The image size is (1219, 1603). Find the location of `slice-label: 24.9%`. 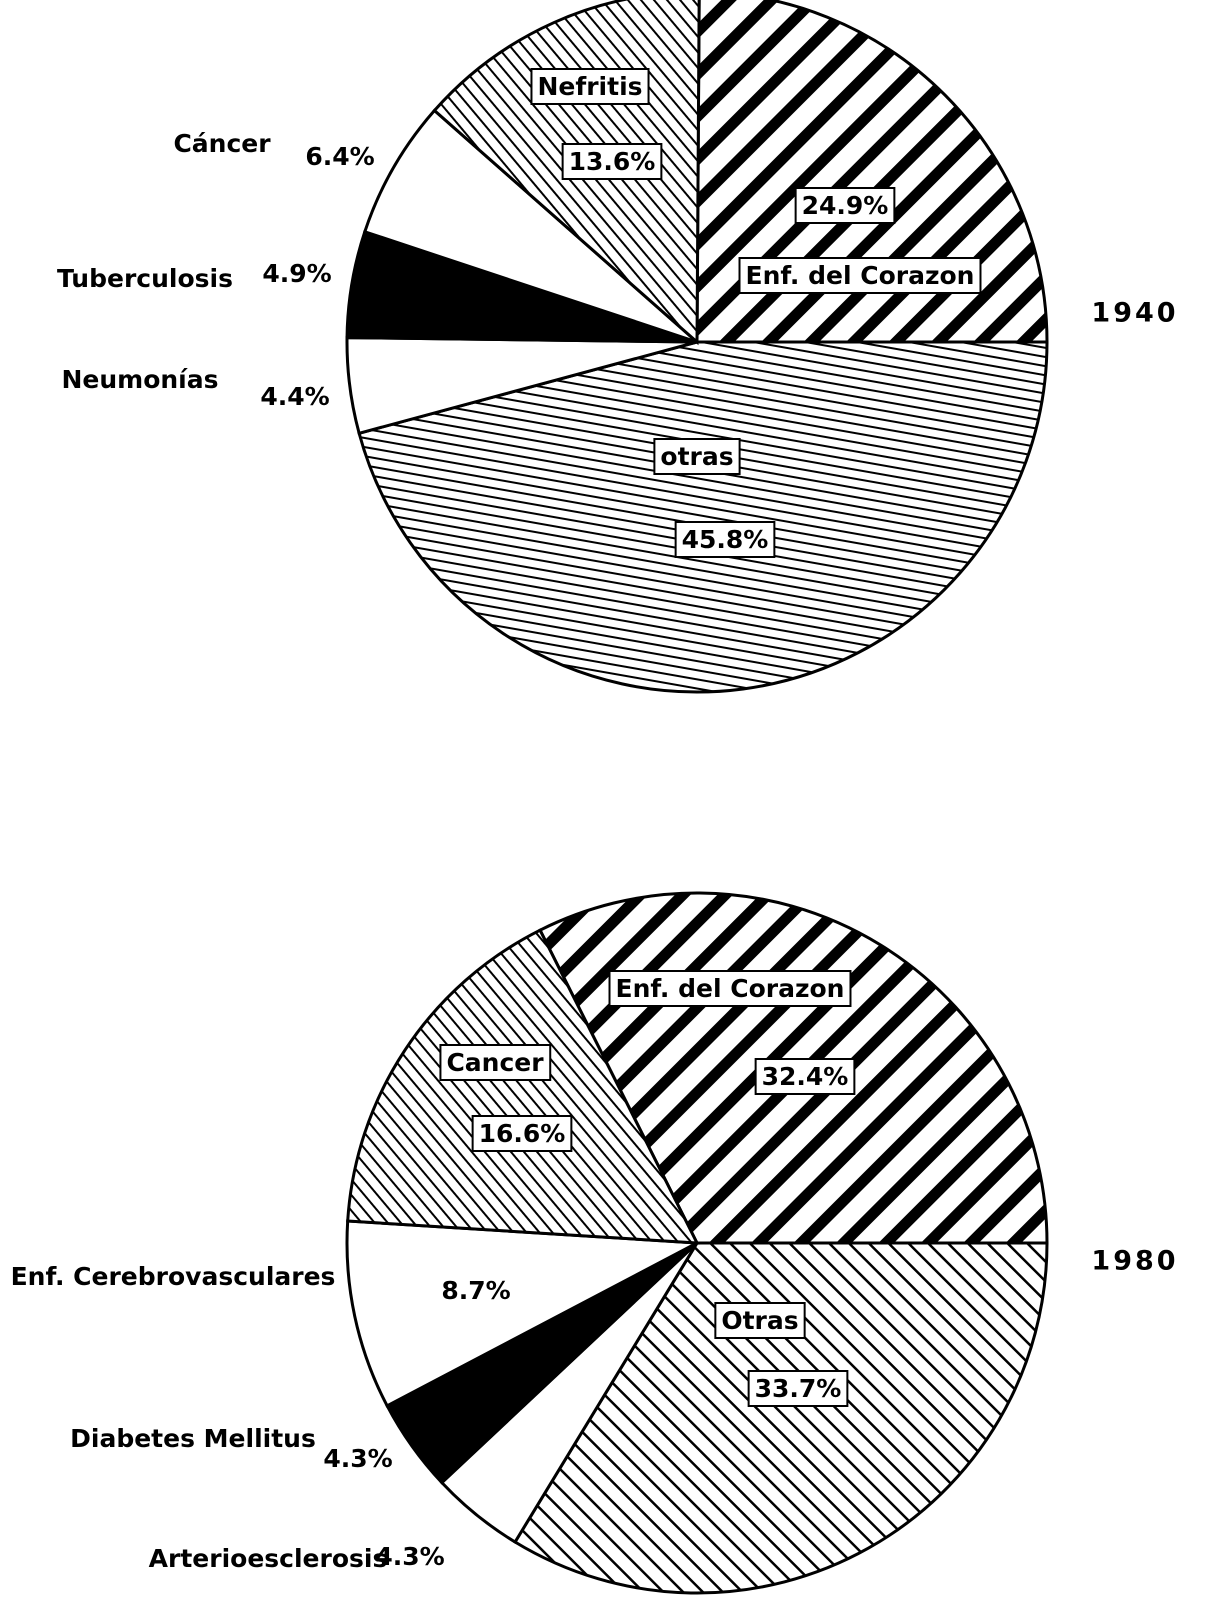

slice-label: 24.9% is located at coordinates (845, 205).